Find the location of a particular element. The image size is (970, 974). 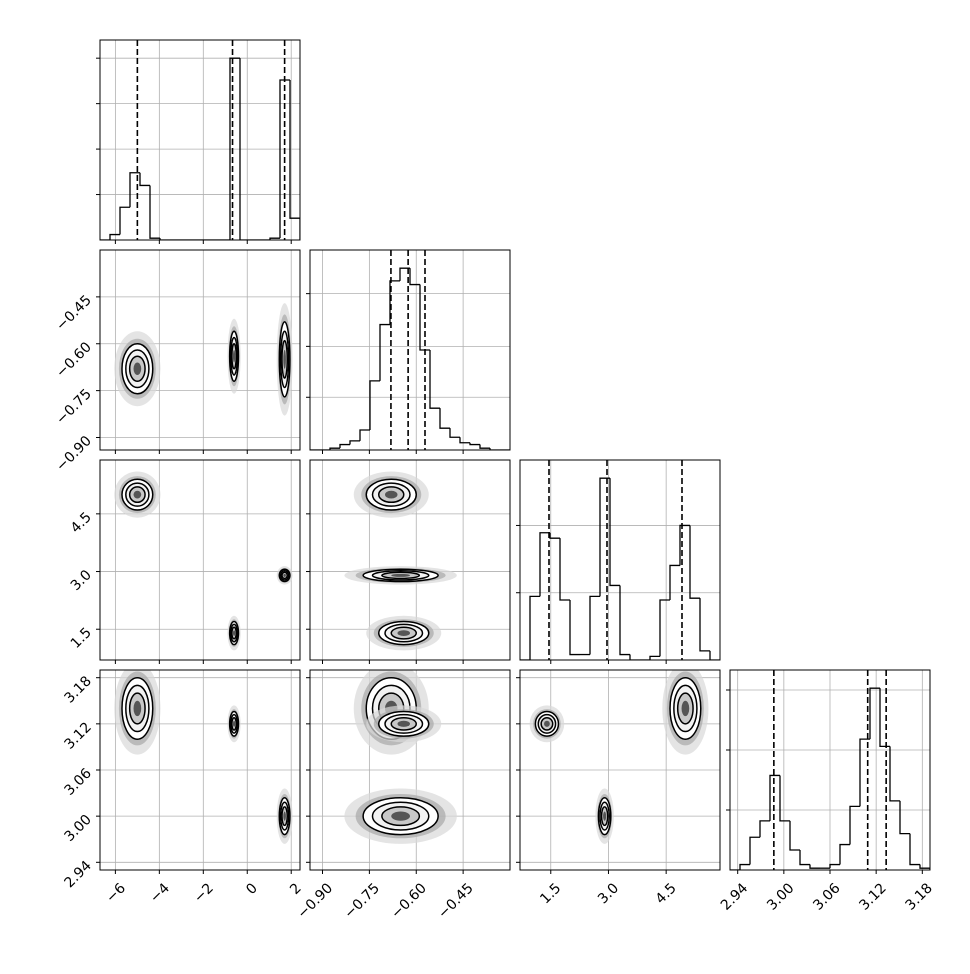

y-tick-label: 3.12 is located at coordinates (77, 735).